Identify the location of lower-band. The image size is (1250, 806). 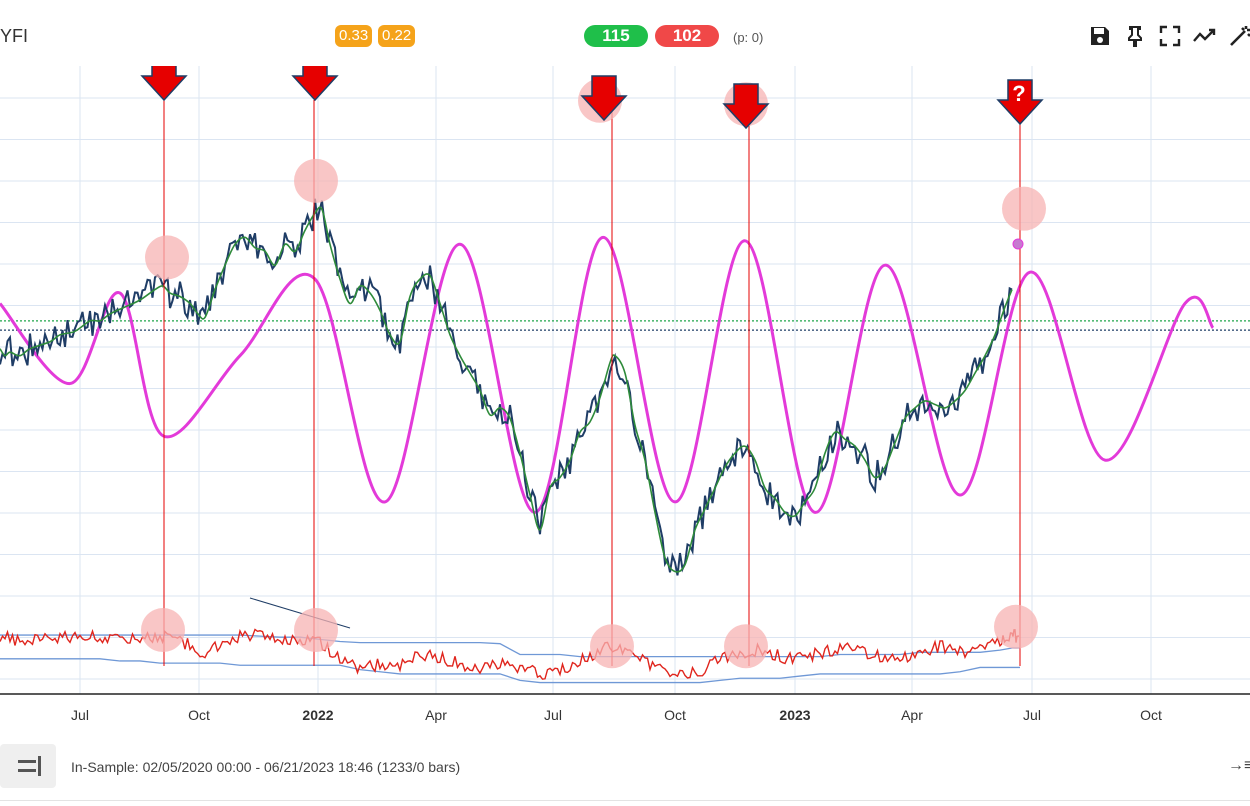
(510, 671).